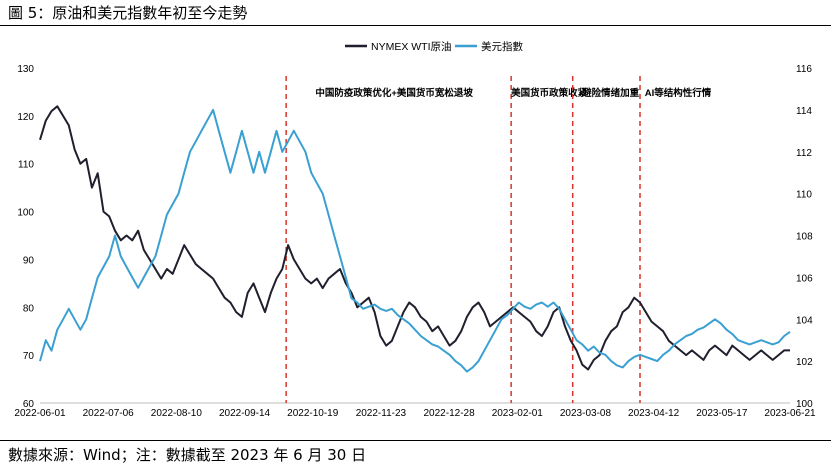 The width and height of the screenshot is (831, 471). Describe the element at coordinates (394, 93) in the screenshot. I see `event-label: 中国防疫政策优化+美国货币宽松退坡` at that location.